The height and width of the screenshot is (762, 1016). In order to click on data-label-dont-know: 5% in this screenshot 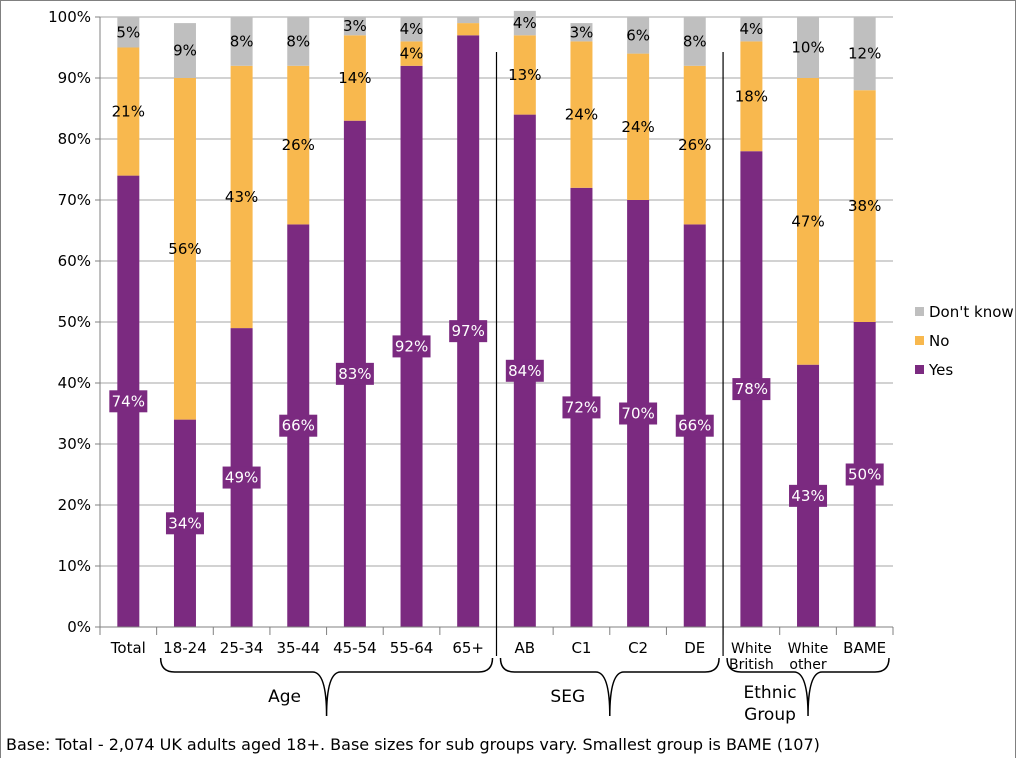, I will do `click(128, 32)`.